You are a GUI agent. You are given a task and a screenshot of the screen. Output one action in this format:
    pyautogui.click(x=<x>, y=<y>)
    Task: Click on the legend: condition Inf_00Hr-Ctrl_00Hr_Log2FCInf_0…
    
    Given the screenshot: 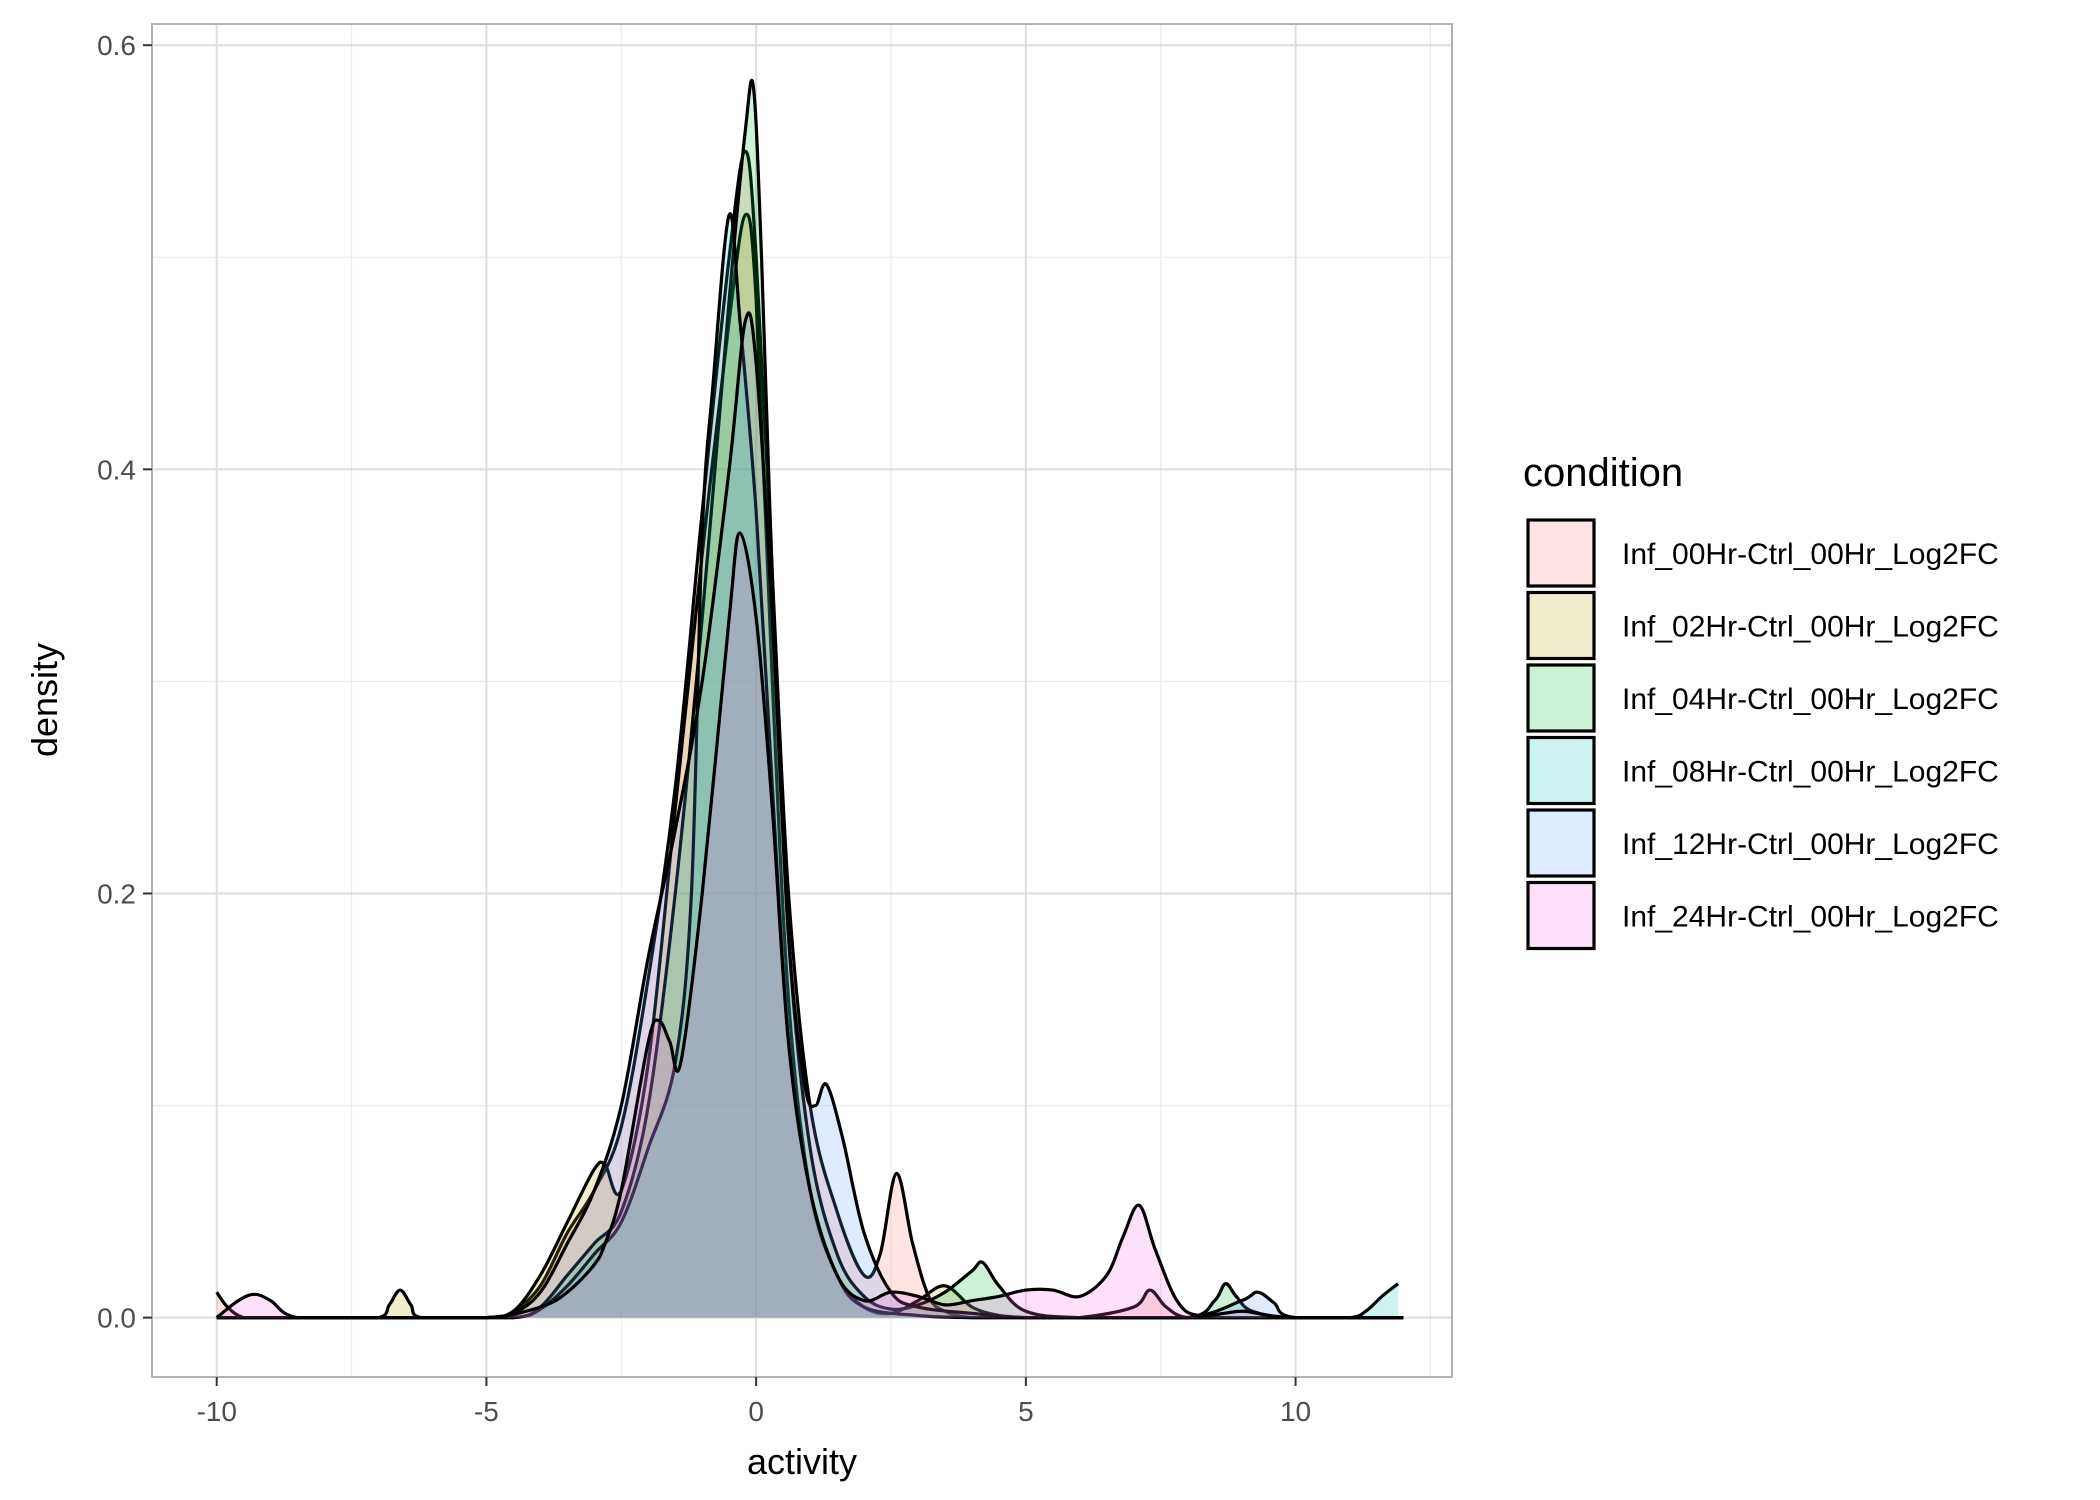 What is the action you would take?
    pyautogui.click(x=1761, y=701)
    